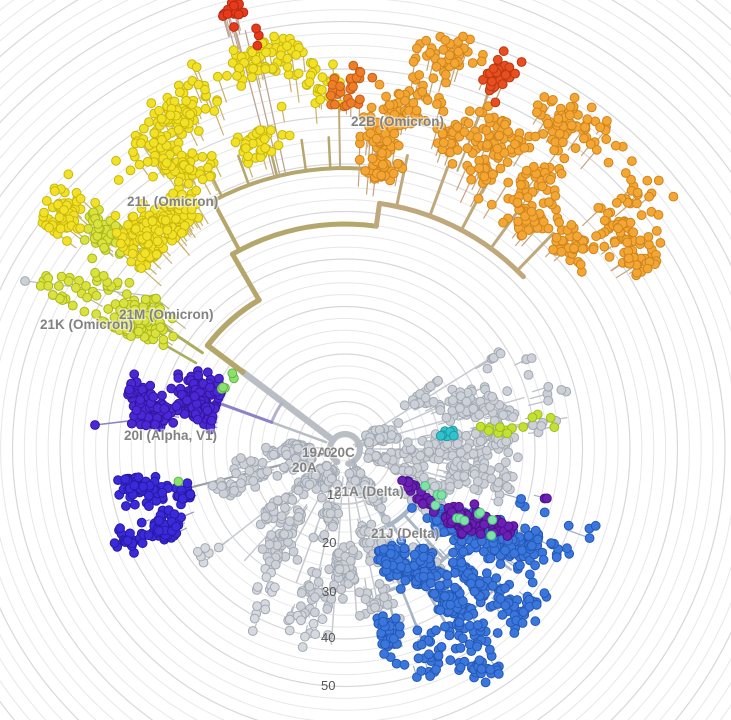  Describe the element at coordinates (315, 453) in the screenshot. I see `clade-label: 19A` at that location.